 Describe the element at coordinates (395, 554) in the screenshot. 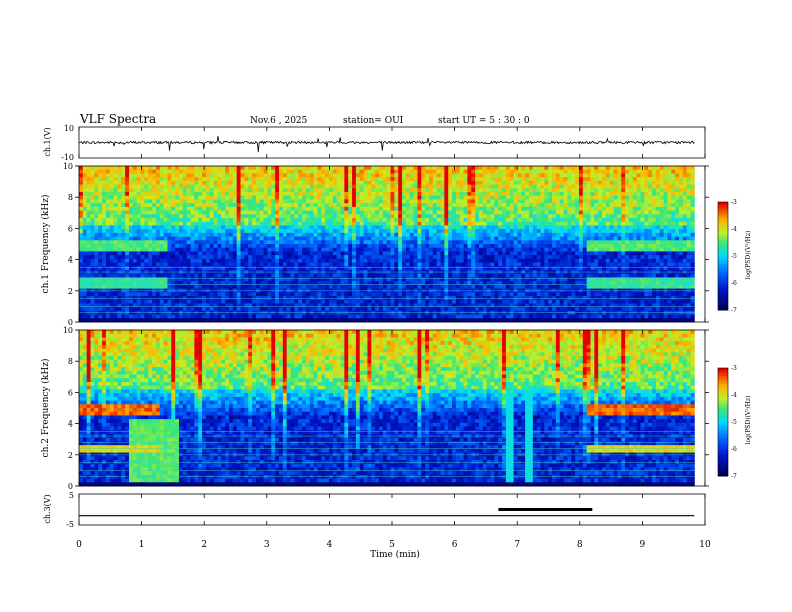

I see `time-axis-label: Time (min)` at that location.